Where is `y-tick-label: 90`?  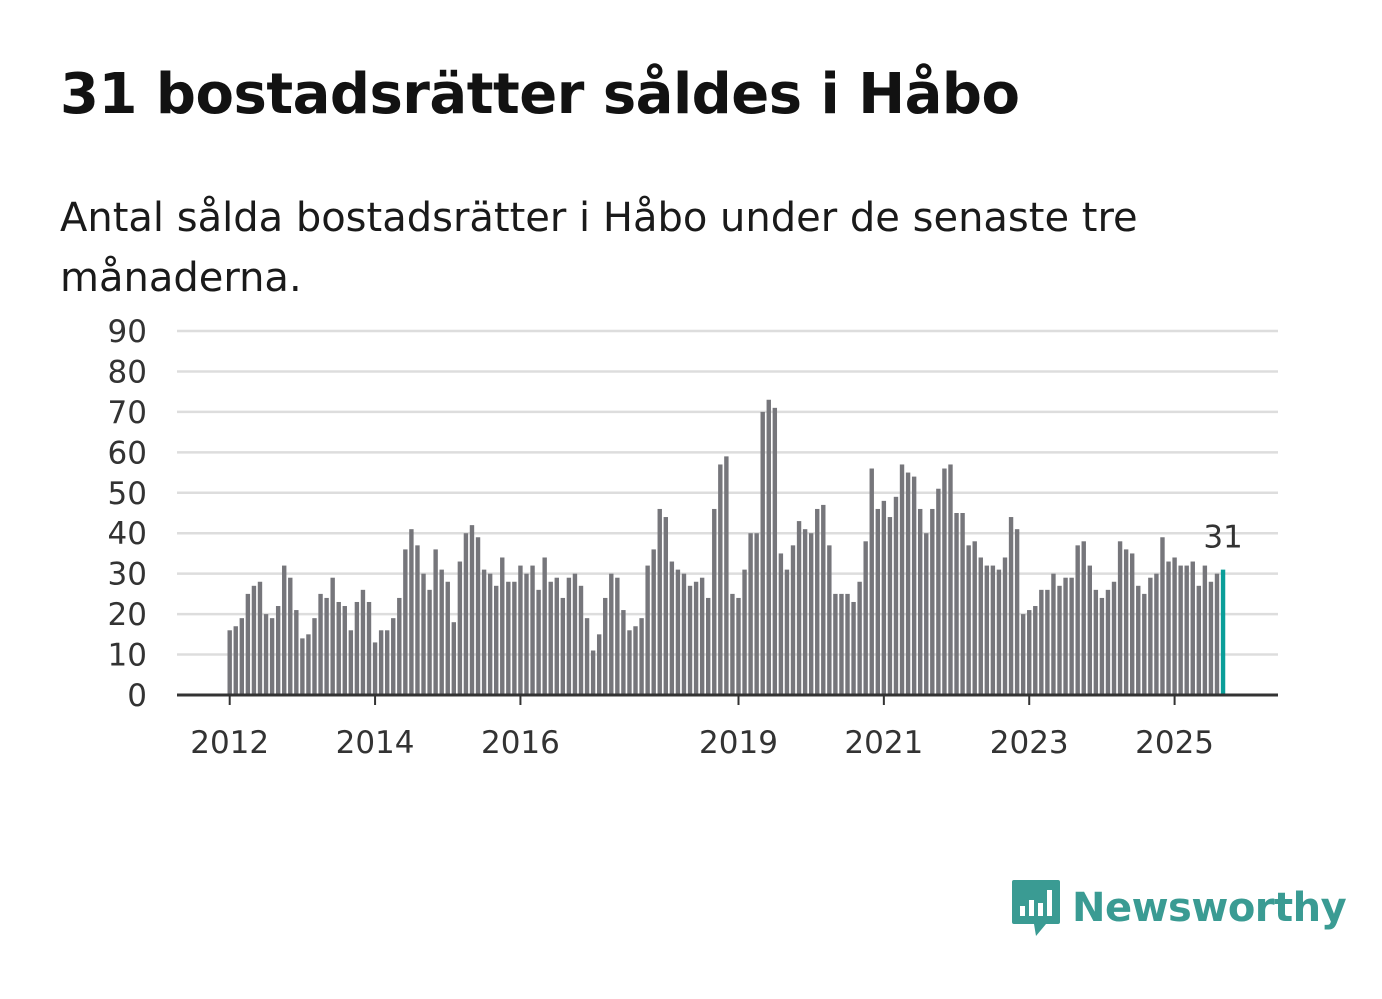
y-tick-label: 90 is located at coordinates (127, 332).